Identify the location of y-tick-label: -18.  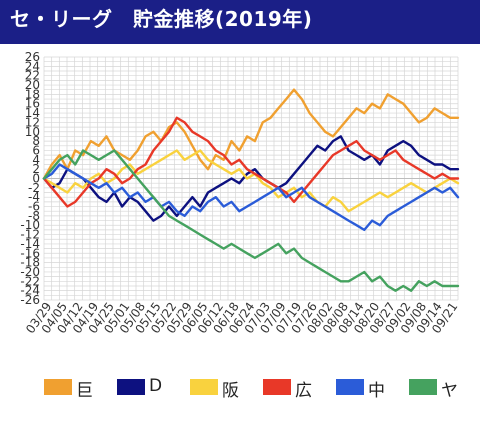
(30, 263).